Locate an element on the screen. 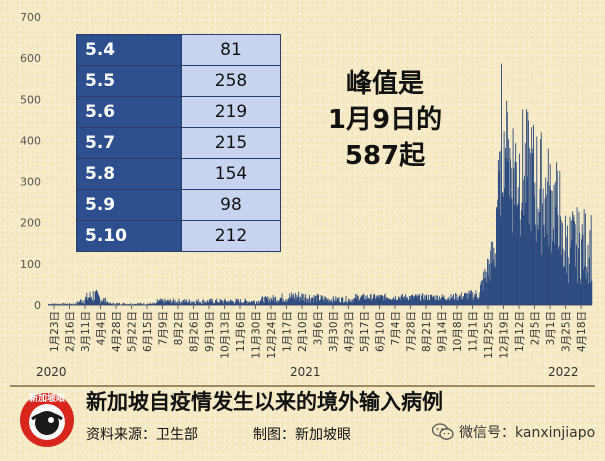 The height and width of the screenshot is (461, 605). table-row: 5.6 219 is located at coordinates (178, 112).